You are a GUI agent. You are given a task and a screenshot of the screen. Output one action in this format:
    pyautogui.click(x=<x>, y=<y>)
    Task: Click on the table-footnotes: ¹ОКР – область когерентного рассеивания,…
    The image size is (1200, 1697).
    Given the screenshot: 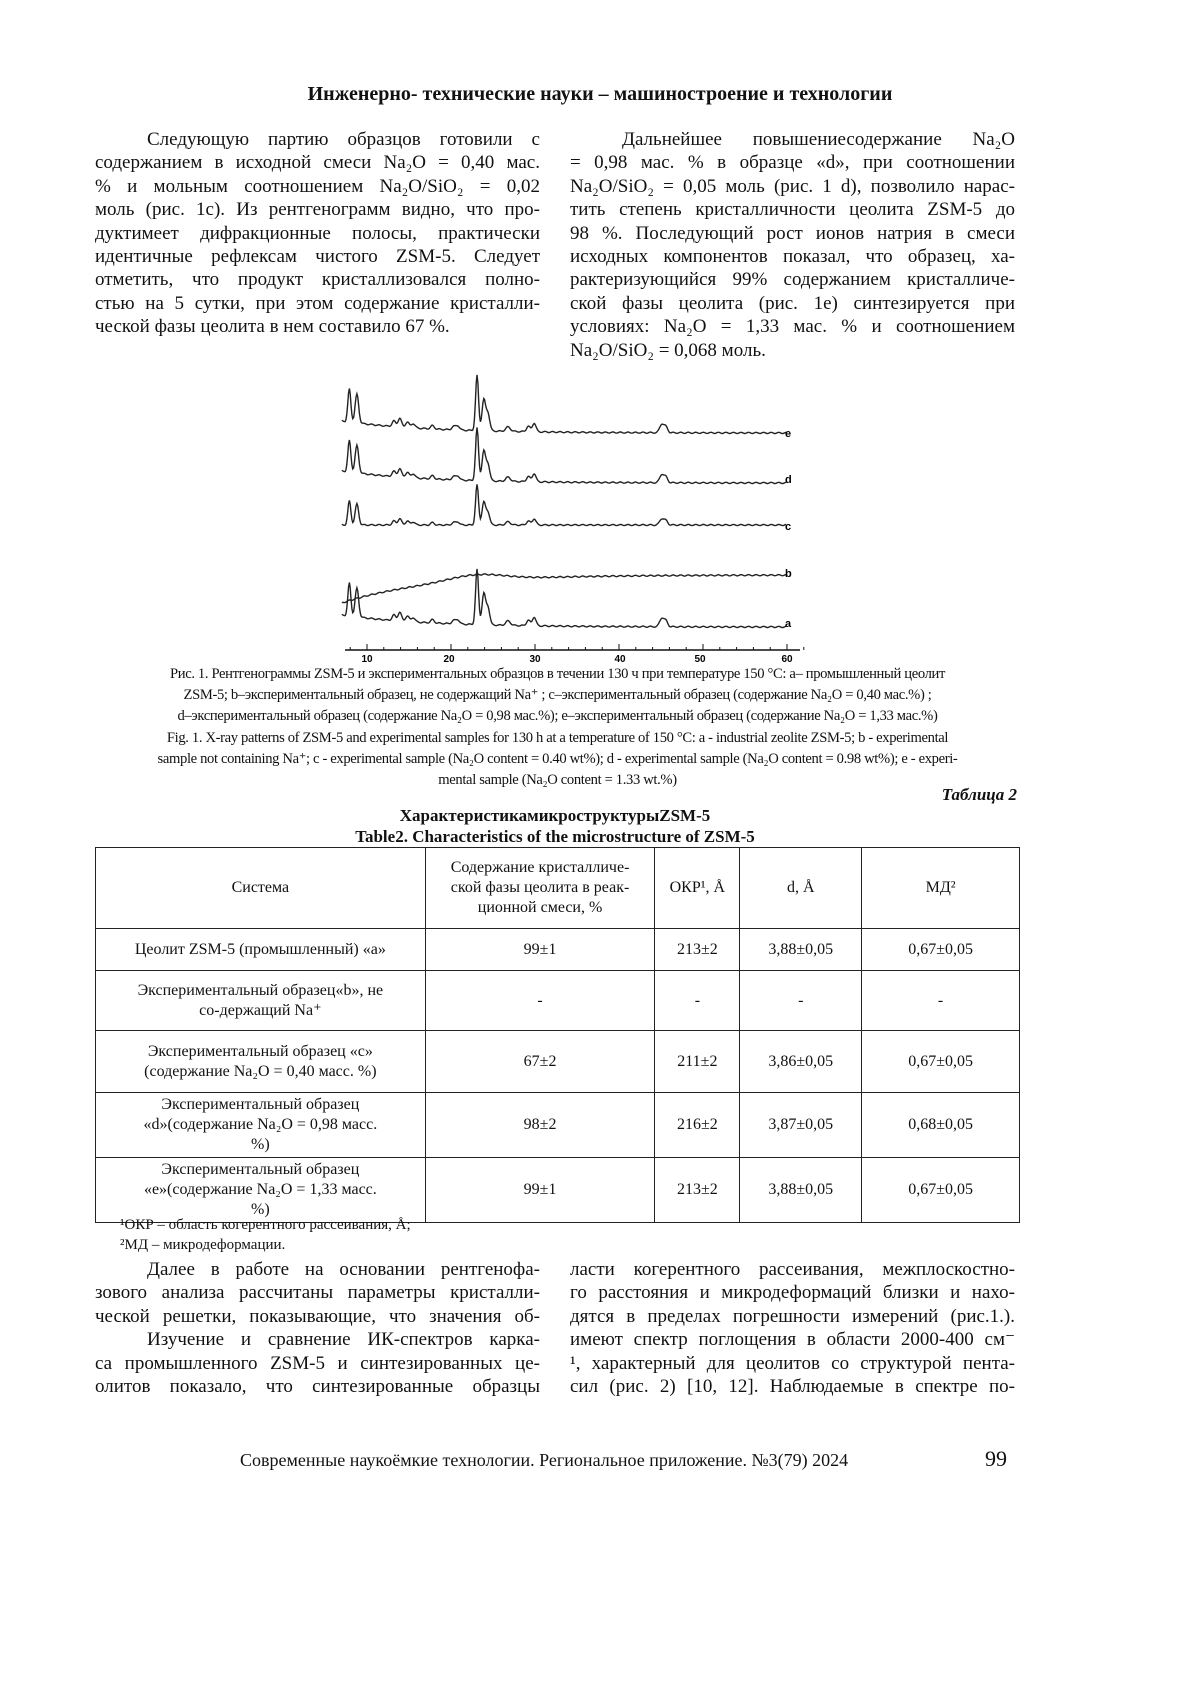 What is the action you would take?
    pyautogui.click(x=265, y=1235)
    